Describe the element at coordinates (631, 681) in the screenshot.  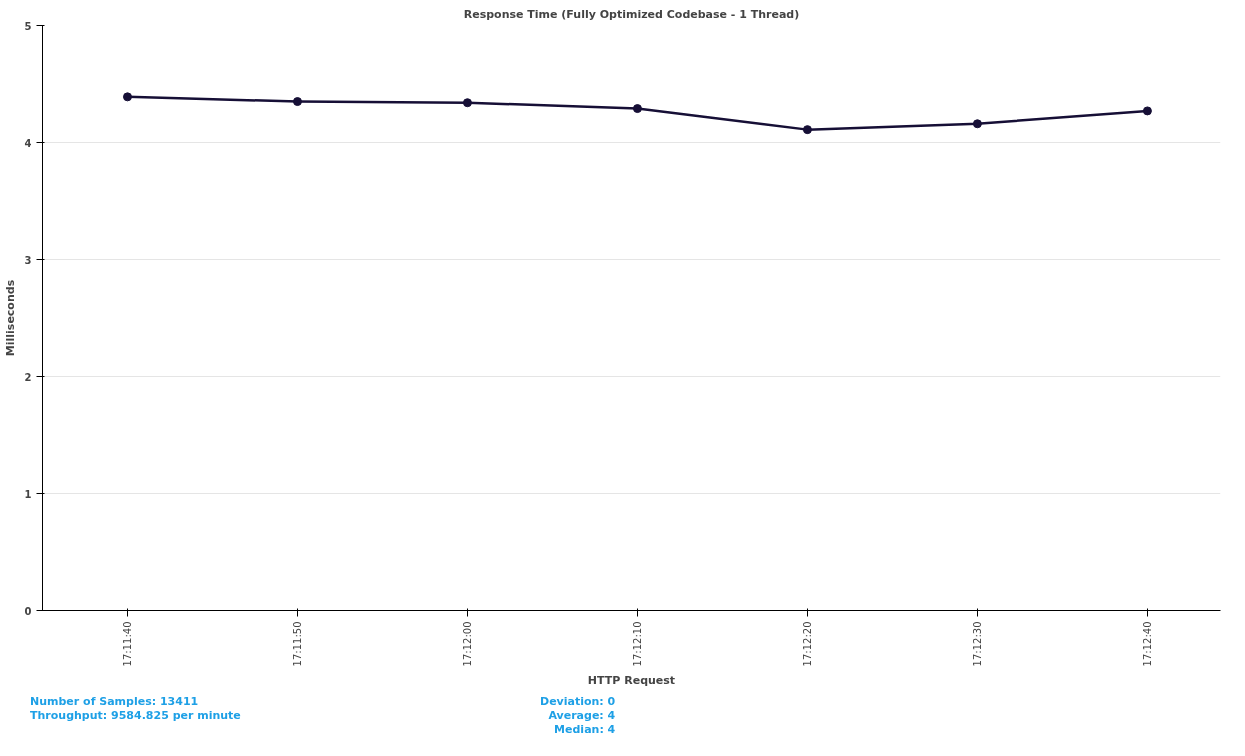
I see `x-axis-title: HTTP Request` at that location.